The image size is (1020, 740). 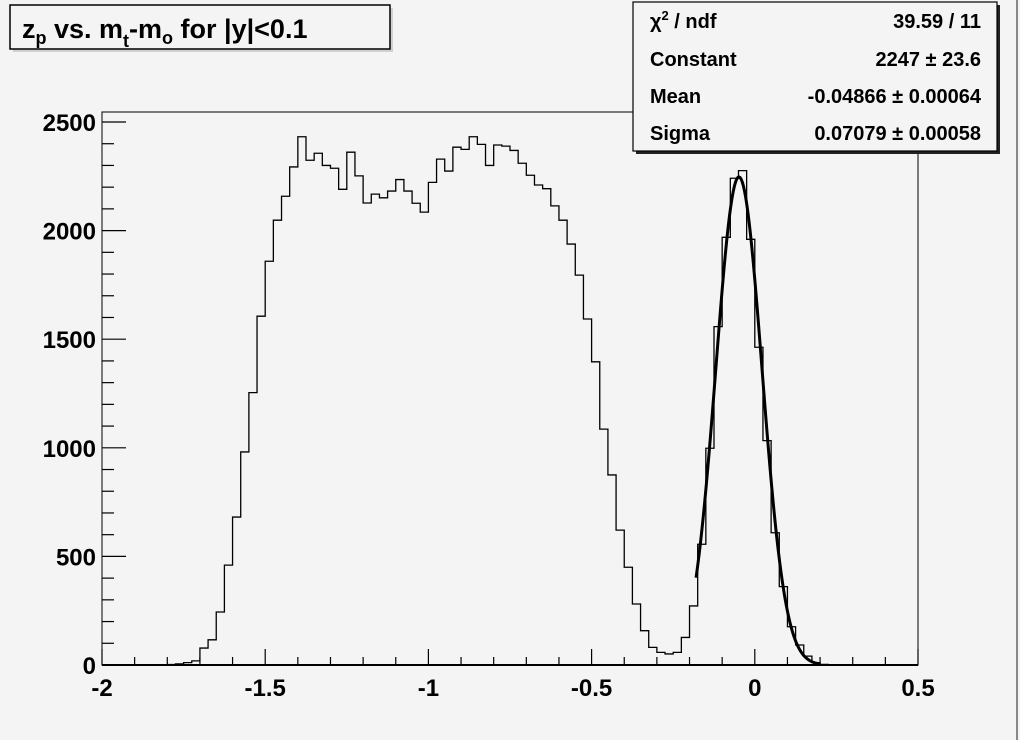 I want to click on x-axis-labels: -2 -1.5 -1 -0.5 0 0.5, so click(x=512, y=688).